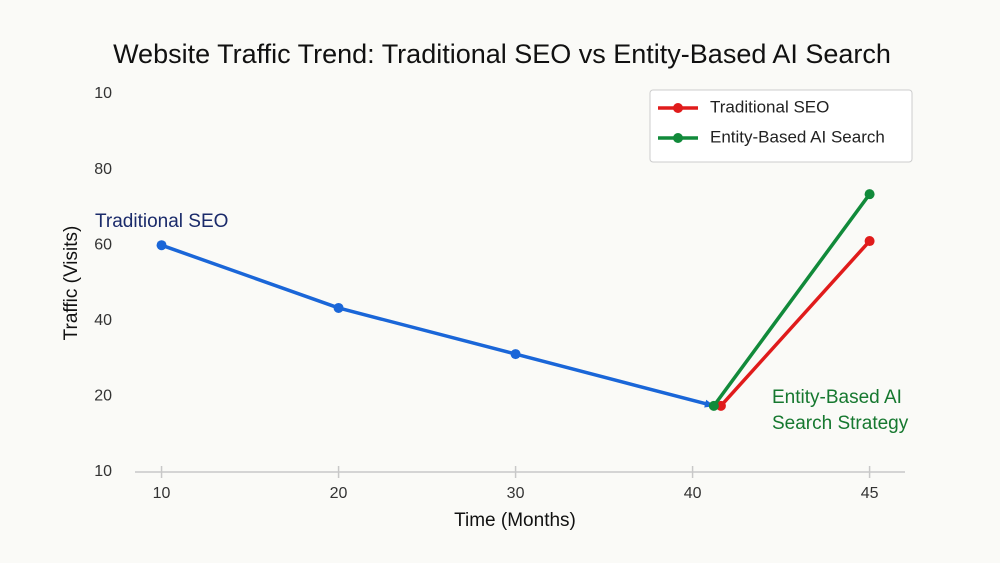  What do you see at coordinates (516, 493) in the screenshot?
I see `x-tick-label: 30` at bounding box center [516, 493].